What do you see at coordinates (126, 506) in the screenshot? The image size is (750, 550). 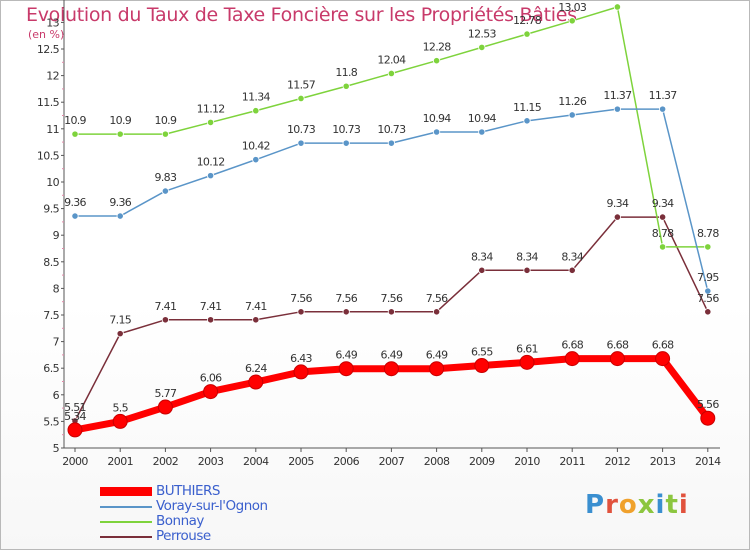 I see `legend-swatch-voray` at bounding box center [126, 506].